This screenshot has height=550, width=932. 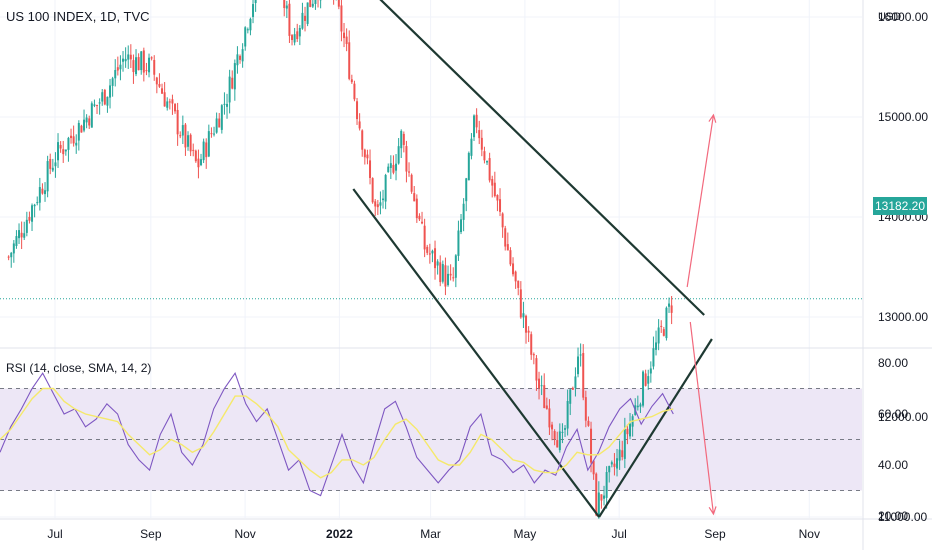 I want to click on price-tick-label: 15000.00, so click(x=903, y=117).